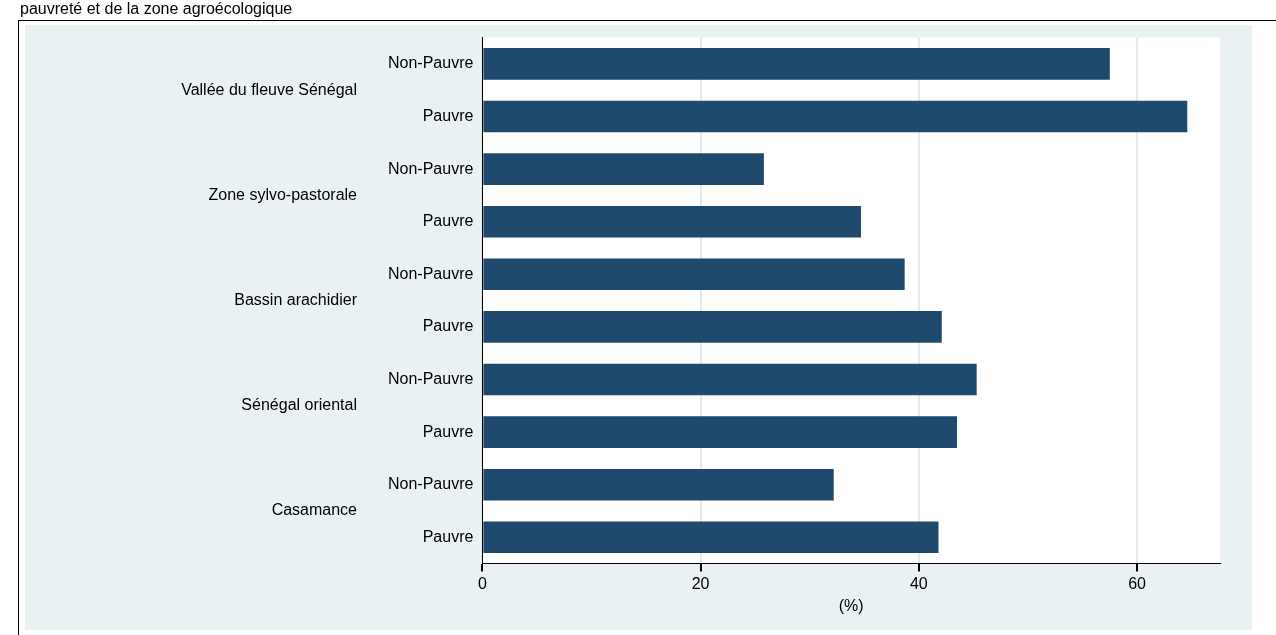  What do you see at coordinates (283, 194) in the screenshot?
I see `text: Zone sylvo-pastorale` at bounding box center [283, 194].